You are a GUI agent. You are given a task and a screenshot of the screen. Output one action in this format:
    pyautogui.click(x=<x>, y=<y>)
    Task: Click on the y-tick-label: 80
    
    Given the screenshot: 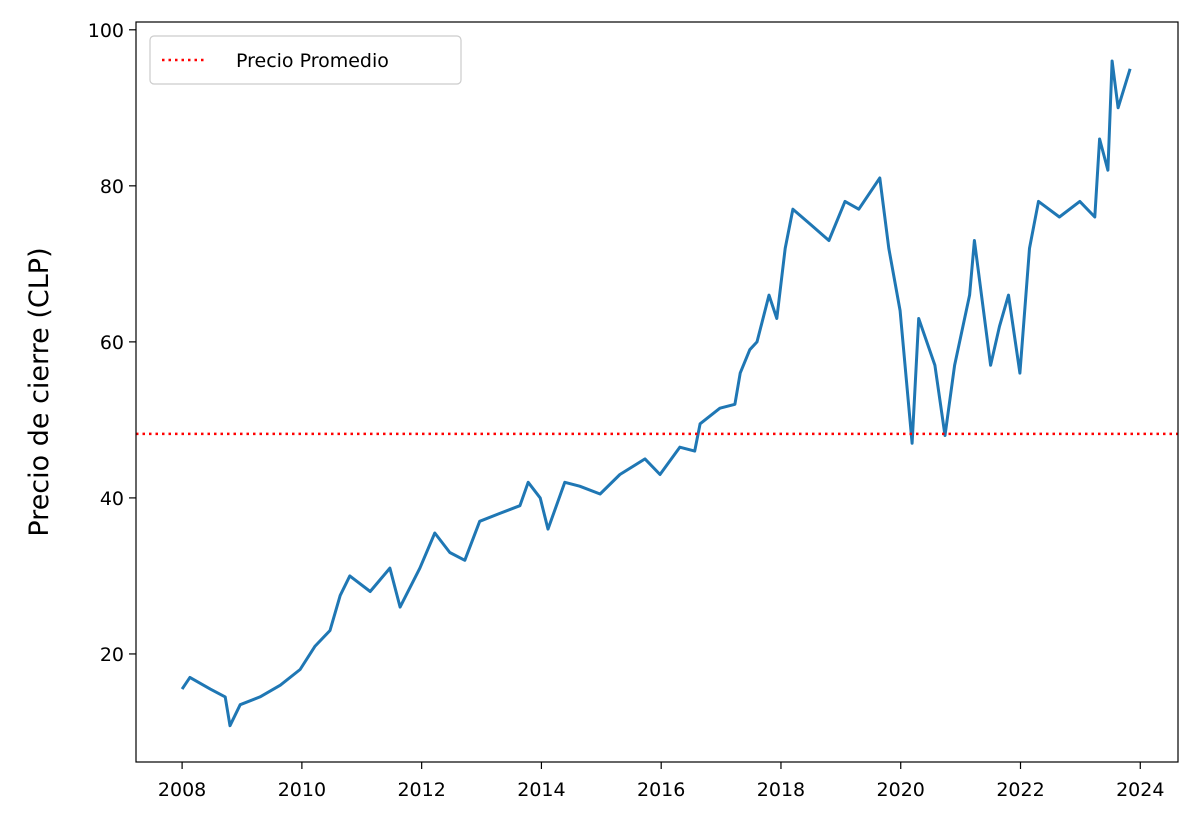 What is the action you would take?
    pyautogui.click(x=112, y=187)
    